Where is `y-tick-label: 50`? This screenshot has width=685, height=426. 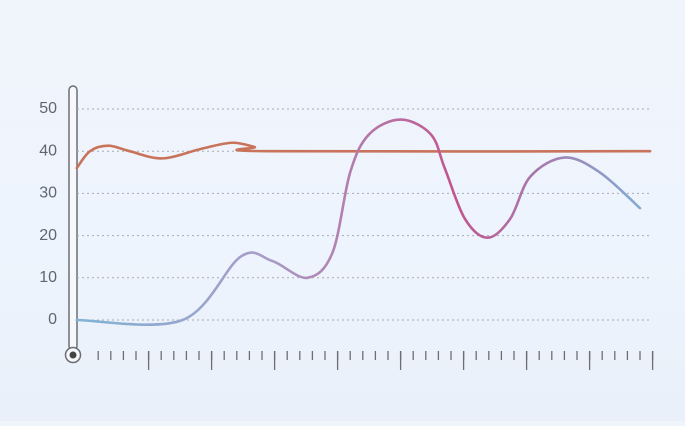 y-tick-label: 50 is located at coordinates (48, 108).